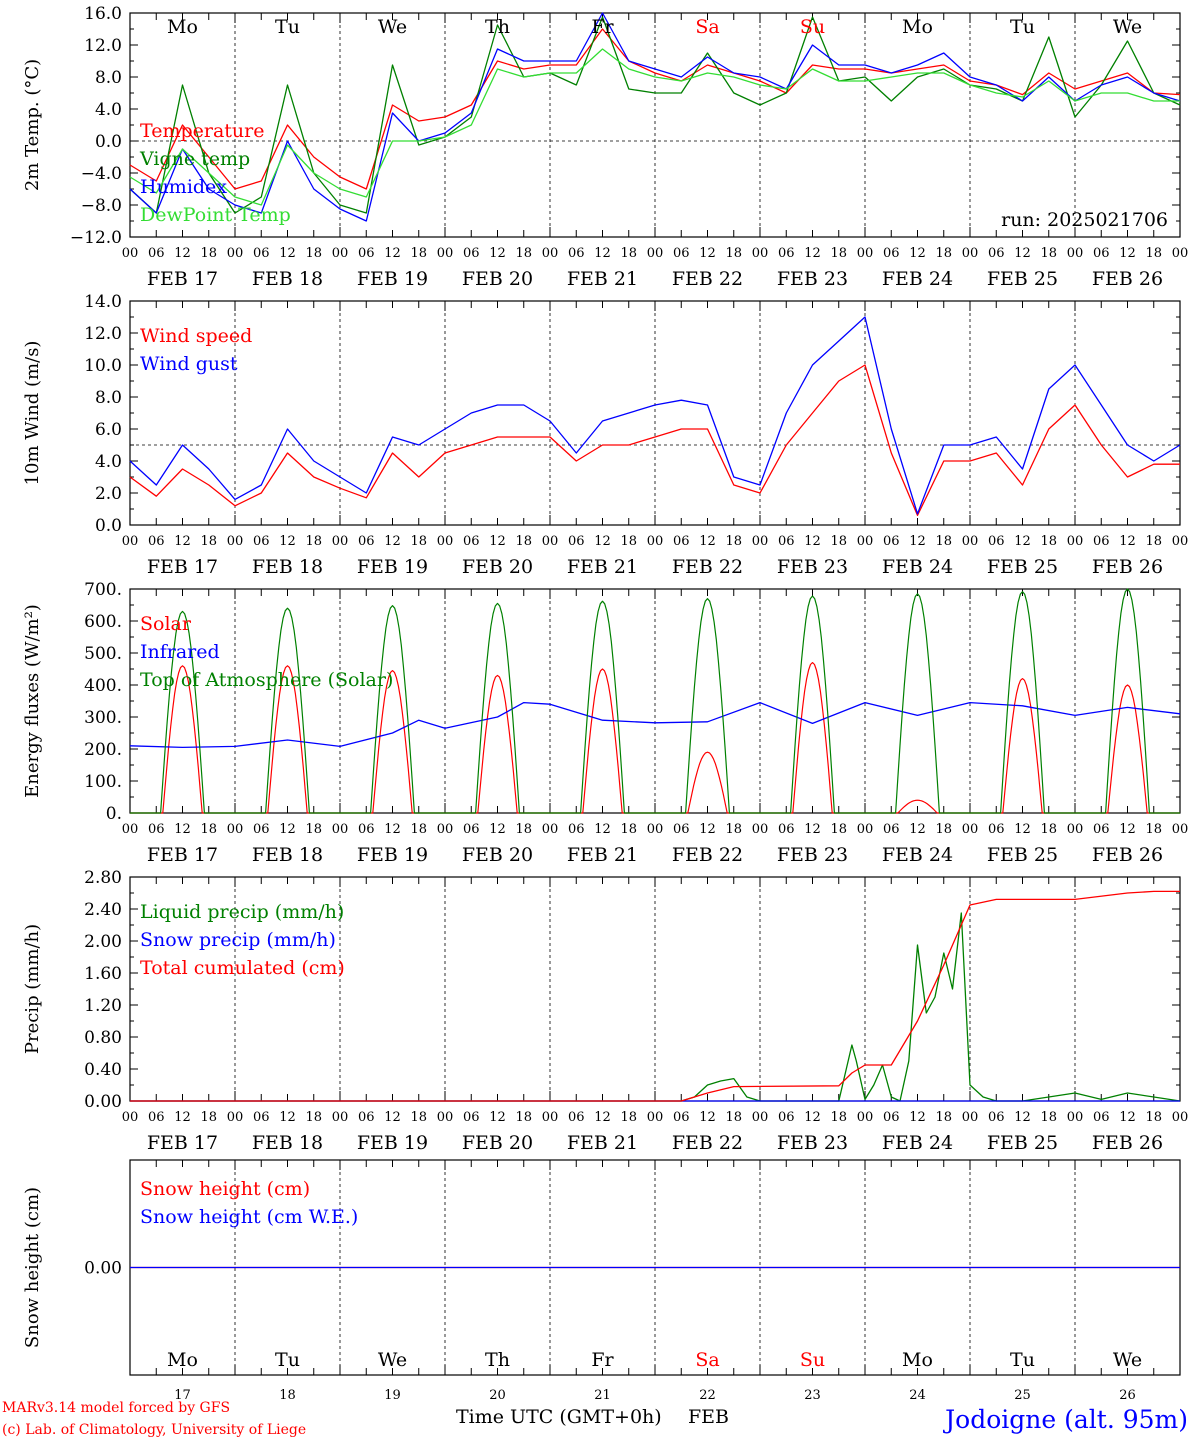  What do you see at coordinates (1127, 701) in the screenshot?
I see `series-line-toa-solar-day10` at bounding box center [1127, 701].